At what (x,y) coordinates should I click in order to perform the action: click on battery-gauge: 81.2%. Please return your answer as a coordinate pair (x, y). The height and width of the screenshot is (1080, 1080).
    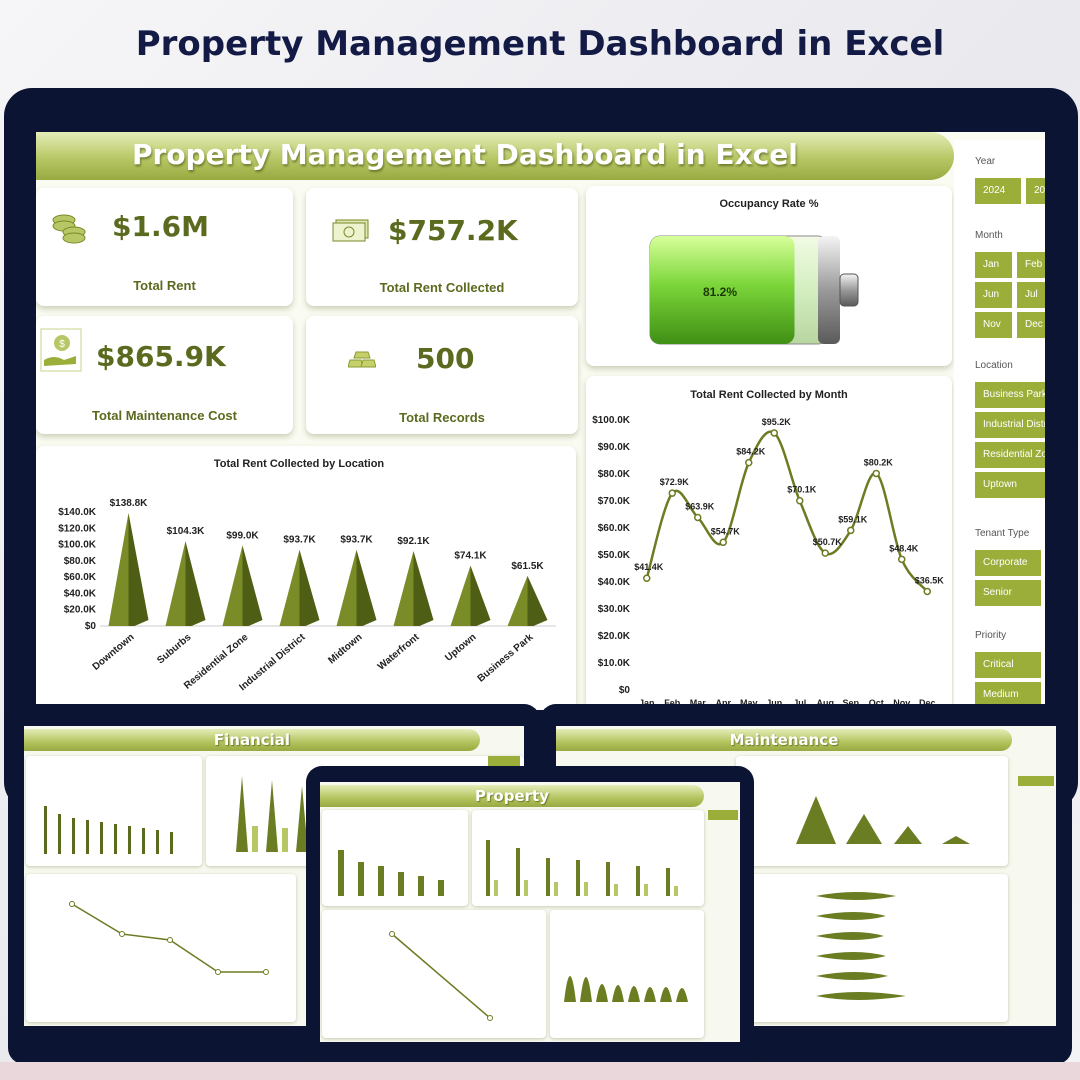
    Looking at the image, I should click on (754, 290).